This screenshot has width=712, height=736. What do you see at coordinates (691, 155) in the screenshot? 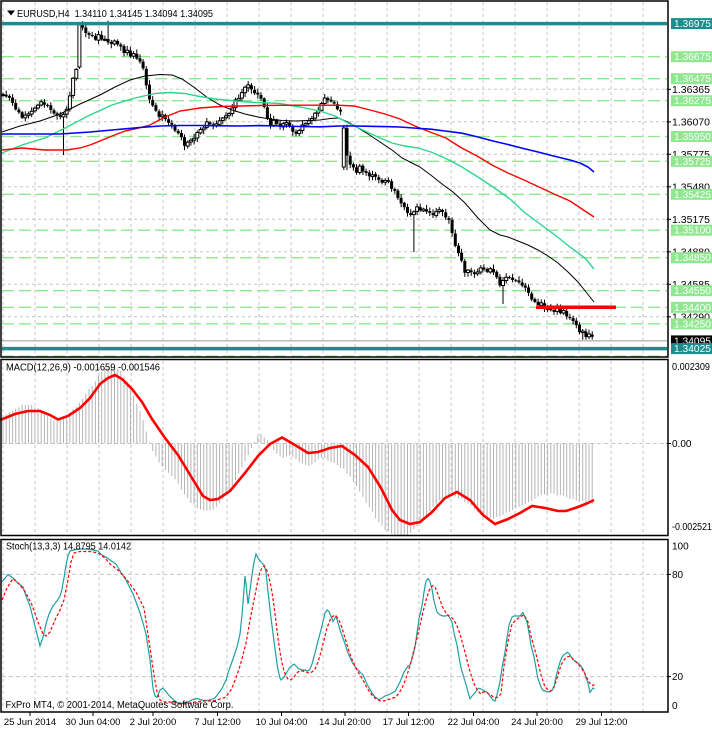
I see `svg-text: 1.35775` at bounding box center [691, 155].